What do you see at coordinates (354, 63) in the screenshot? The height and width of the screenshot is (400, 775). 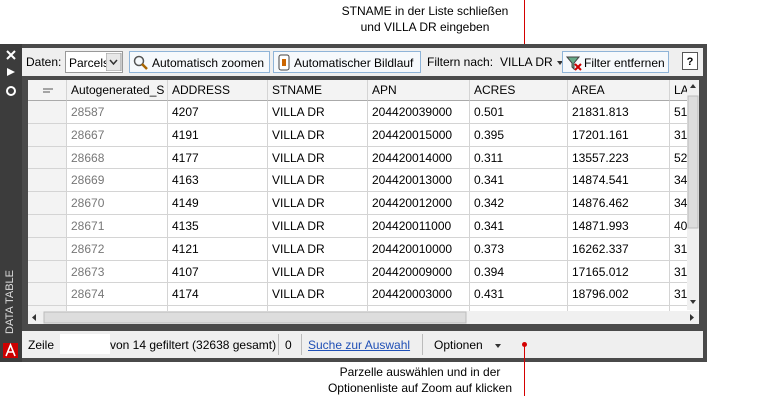 I see `button-label: Automatischer Bildlauf` at bounding box center [354, 63].